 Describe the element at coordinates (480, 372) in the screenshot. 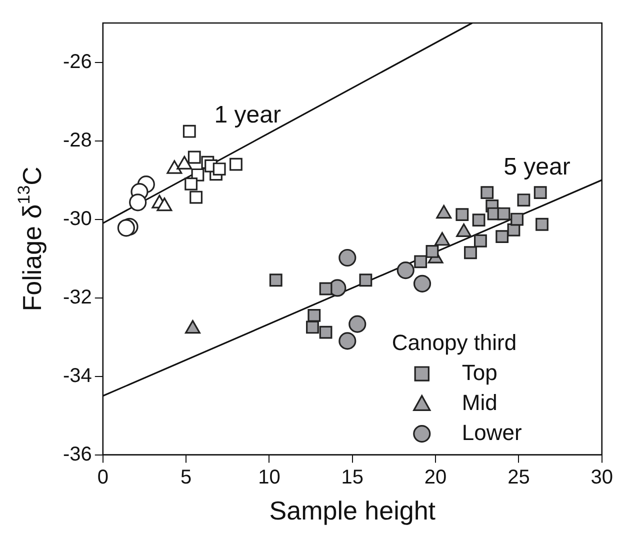

I see `legend-label: Top` at that location.